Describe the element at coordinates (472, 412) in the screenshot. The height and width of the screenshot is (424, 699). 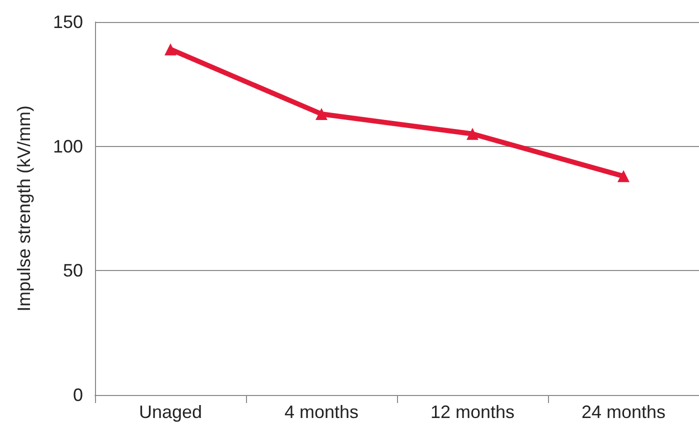
I see `x-tick-label: 12 months` at that location.